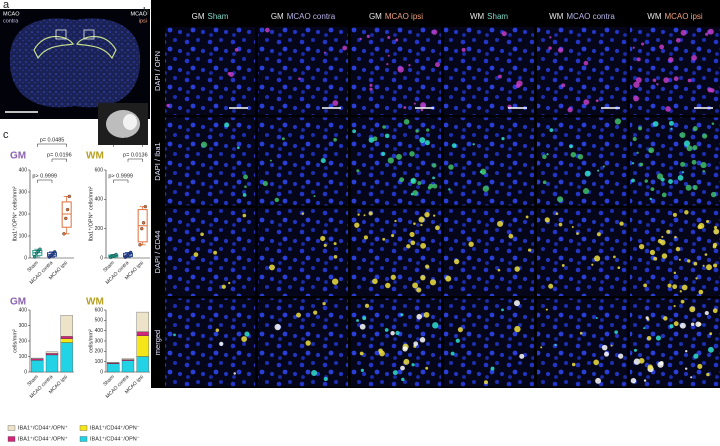 This screenshot has height=446, width=720. What do you see at coordinates (675, 252) in the screenshot?
I see `micrograph` at bounding box center [675, 252].